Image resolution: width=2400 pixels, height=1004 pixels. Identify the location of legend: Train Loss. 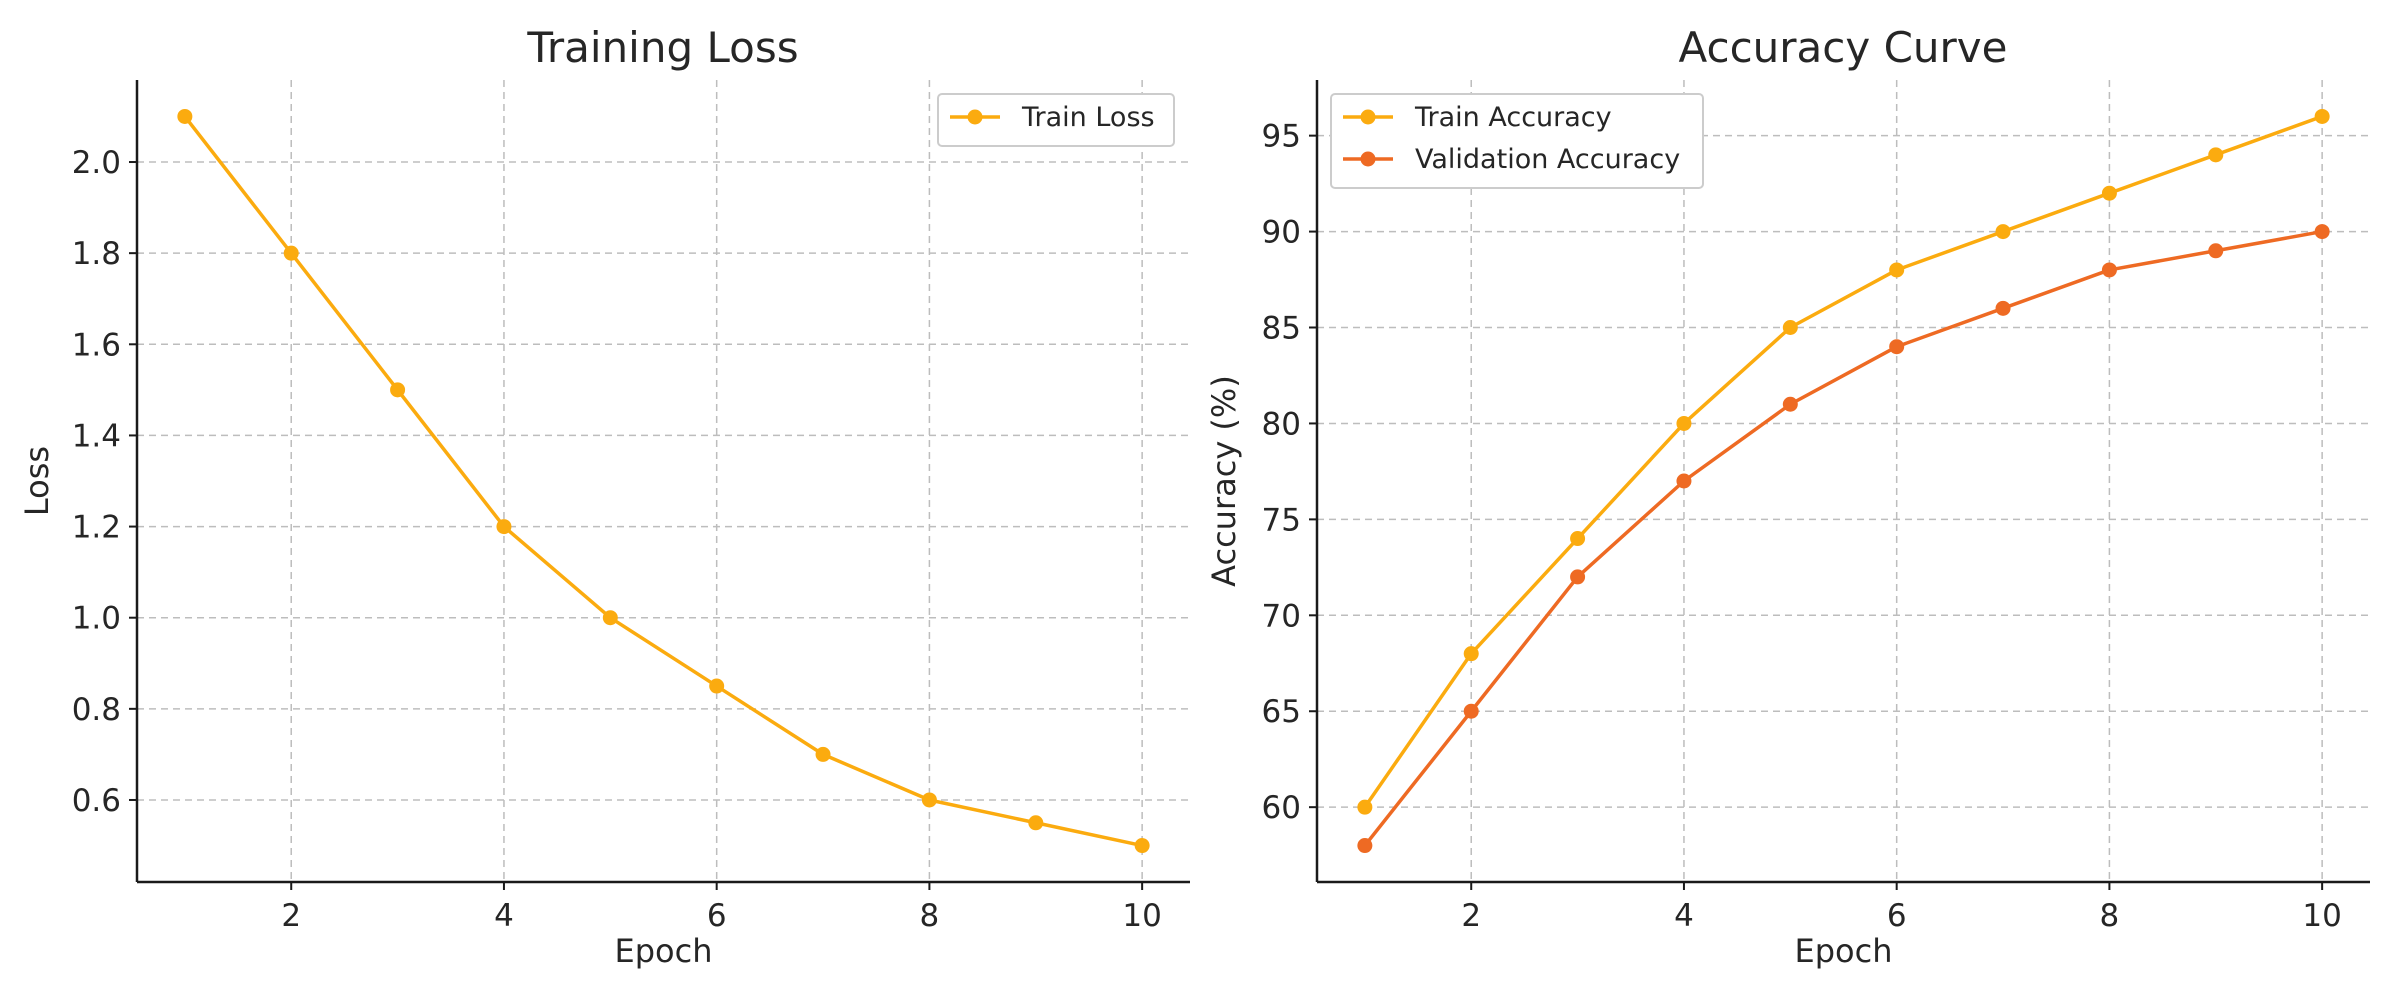
(1056, 120).